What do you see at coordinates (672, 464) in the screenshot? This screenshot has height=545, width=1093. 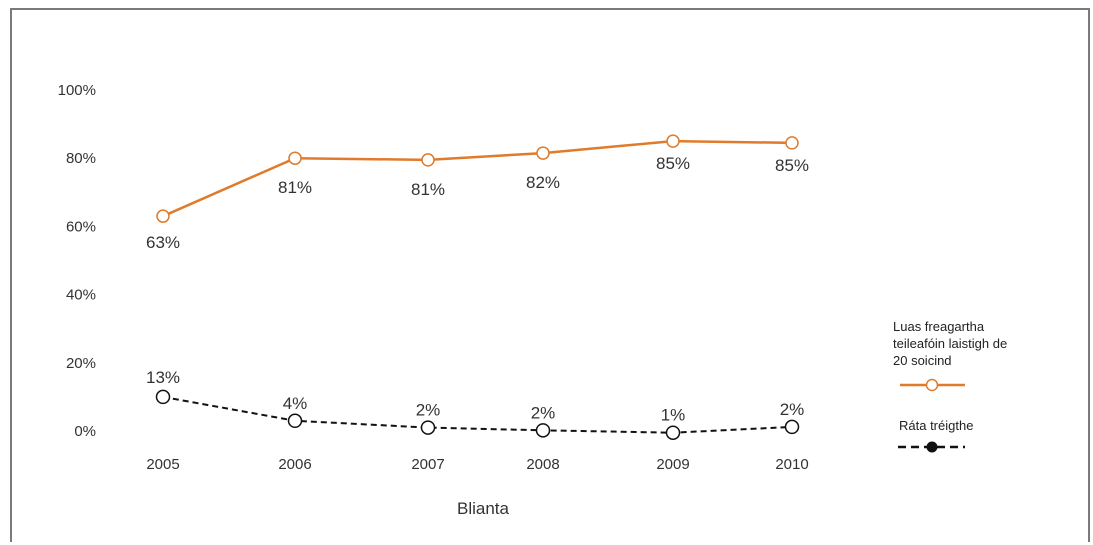 I see `x-tick-label: 2009` at bounding box center [672, 464].